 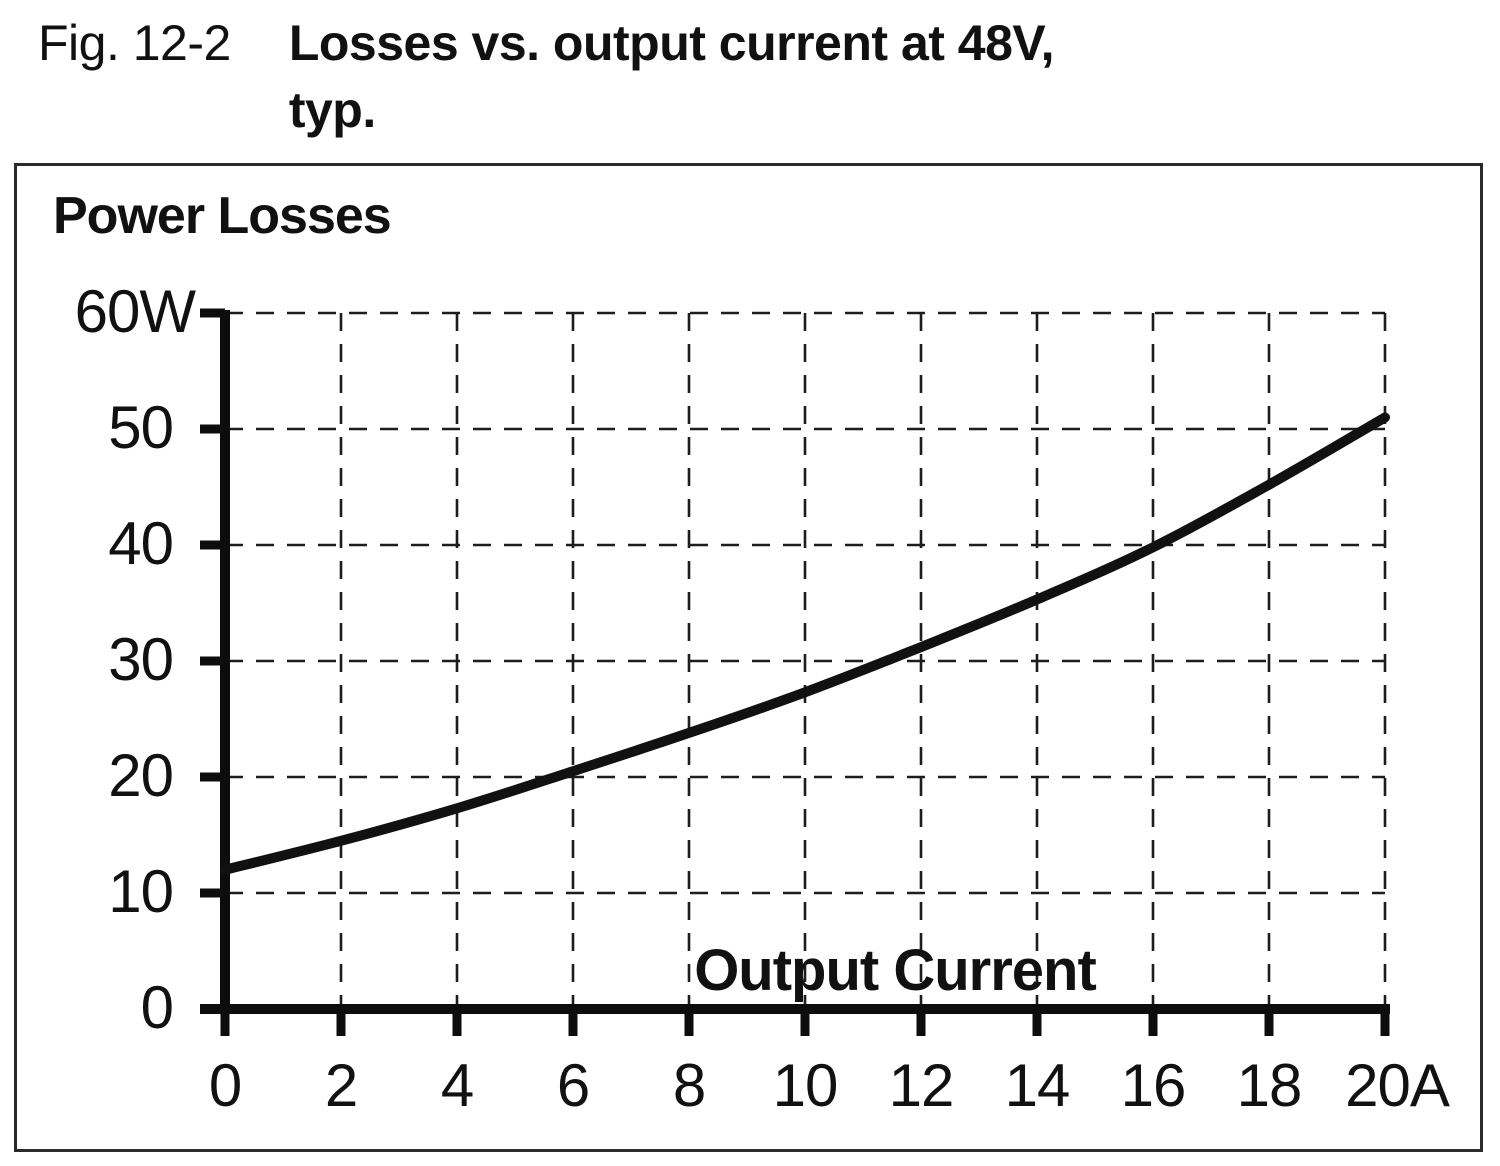 What do you see at coordinates (689, 1085) in the screenshot?
I see `x-tick-label: 8` at bounding box center [689, 1085].